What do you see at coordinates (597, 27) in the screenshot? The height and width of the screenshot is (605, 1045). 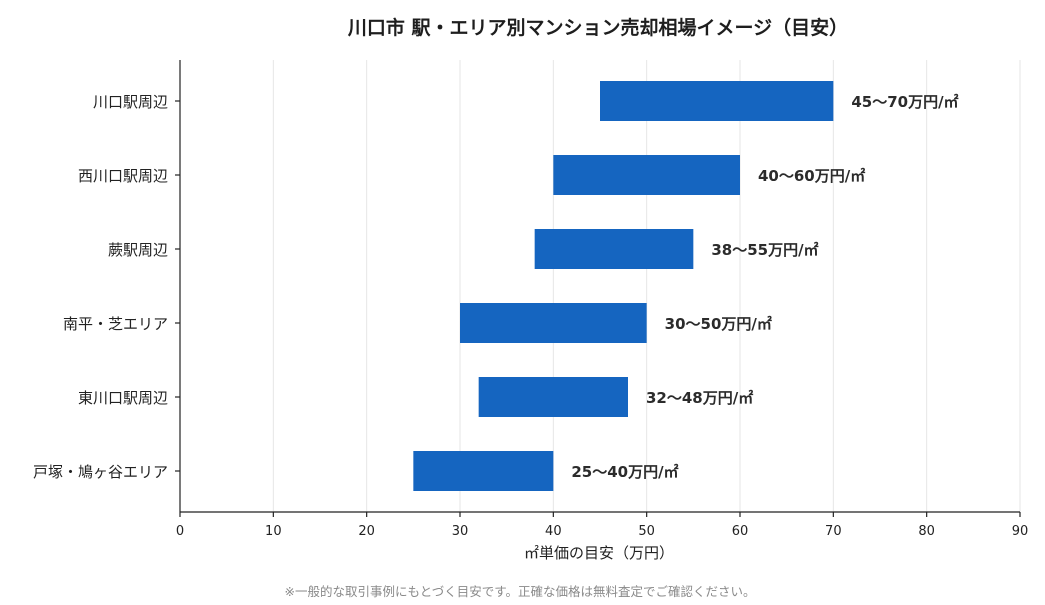 I see `chart-title: 川口市 駅・エリア別マンション売却相場イメージ（目安）` at bounding box center [597, 27].